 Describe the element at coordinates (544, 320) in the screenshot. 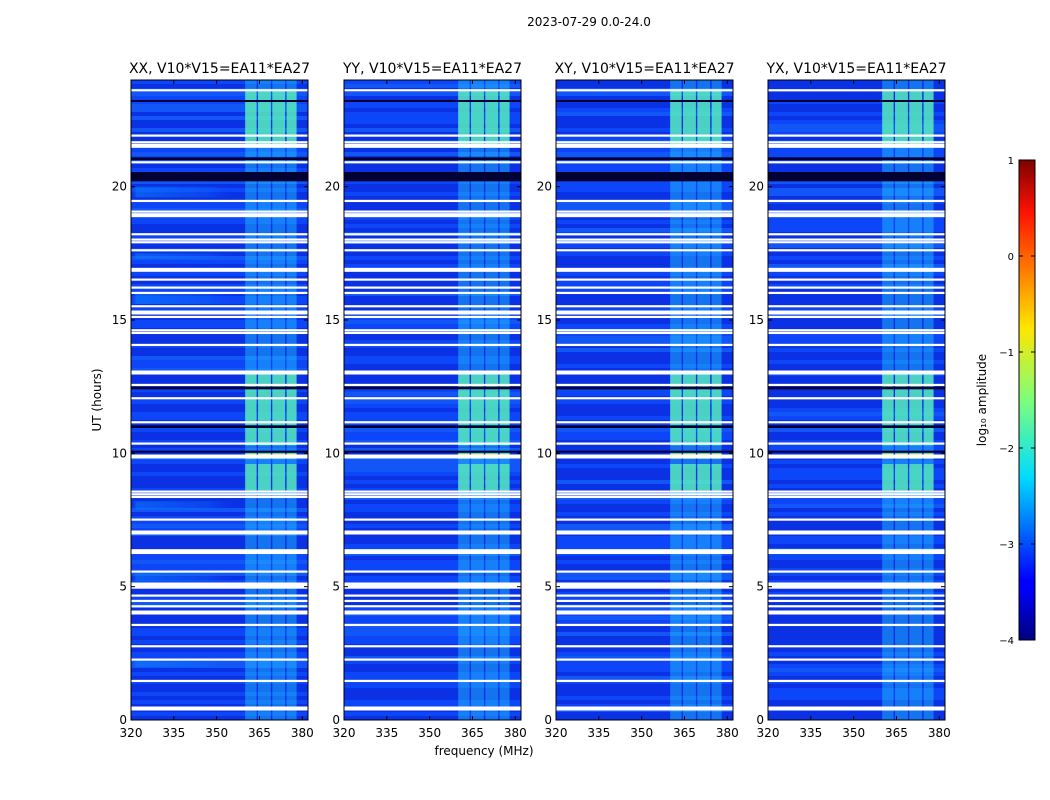

I see `y-tick-label: 15` at that location.